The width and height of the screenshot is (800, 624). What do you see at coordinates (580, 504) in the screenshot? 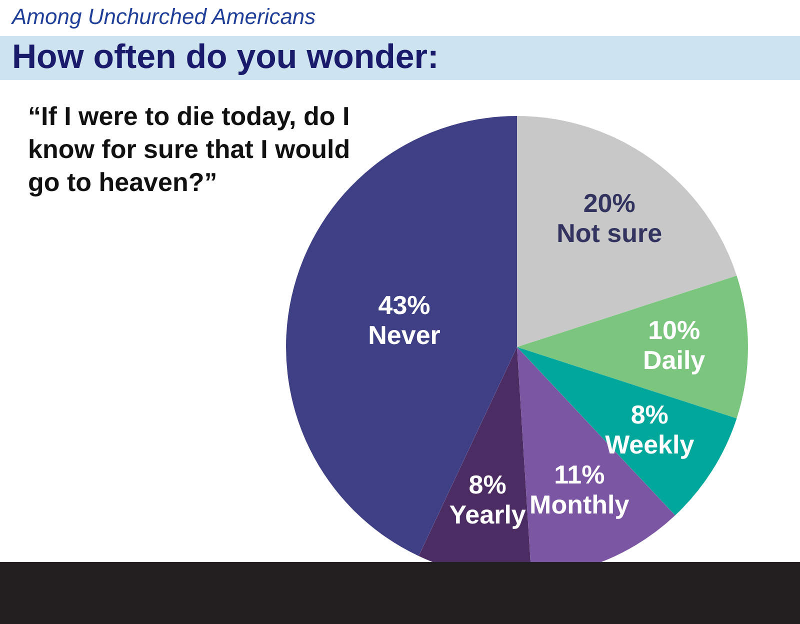
I see `slice-label: Monthly` at bounding box center [580, 504].